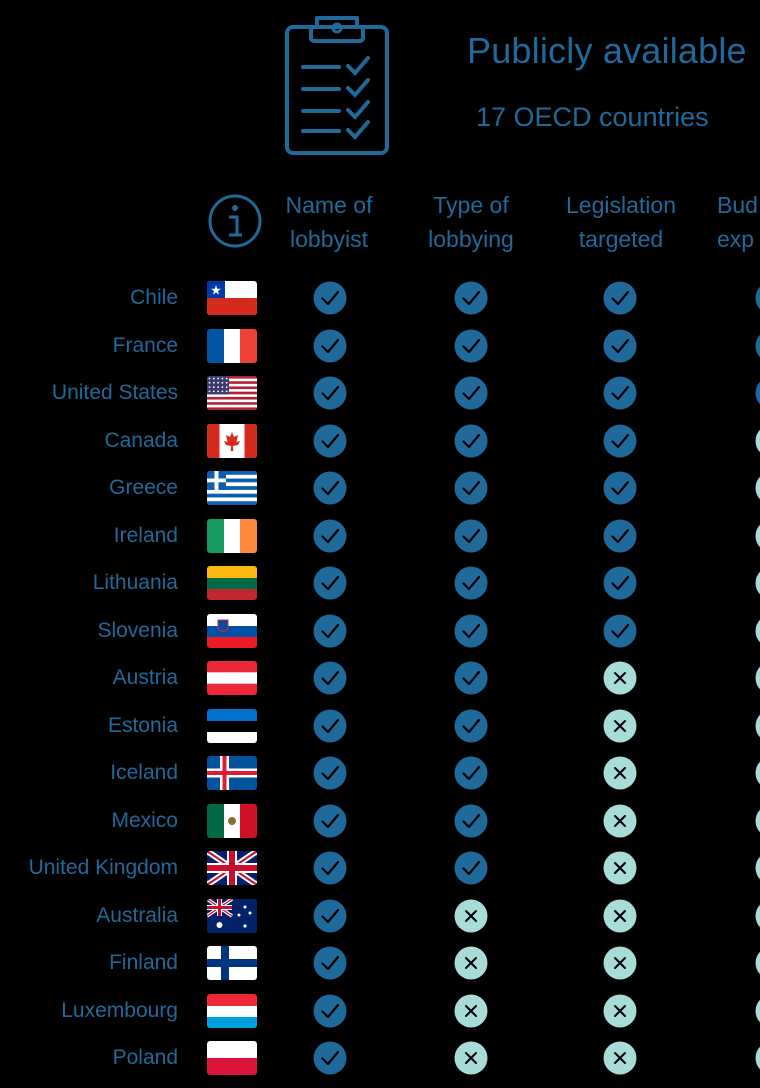 Image resolution: width=760 pixels, height=1088 pixels. I want to click on flag-ireland-icon, so click(232, 535).